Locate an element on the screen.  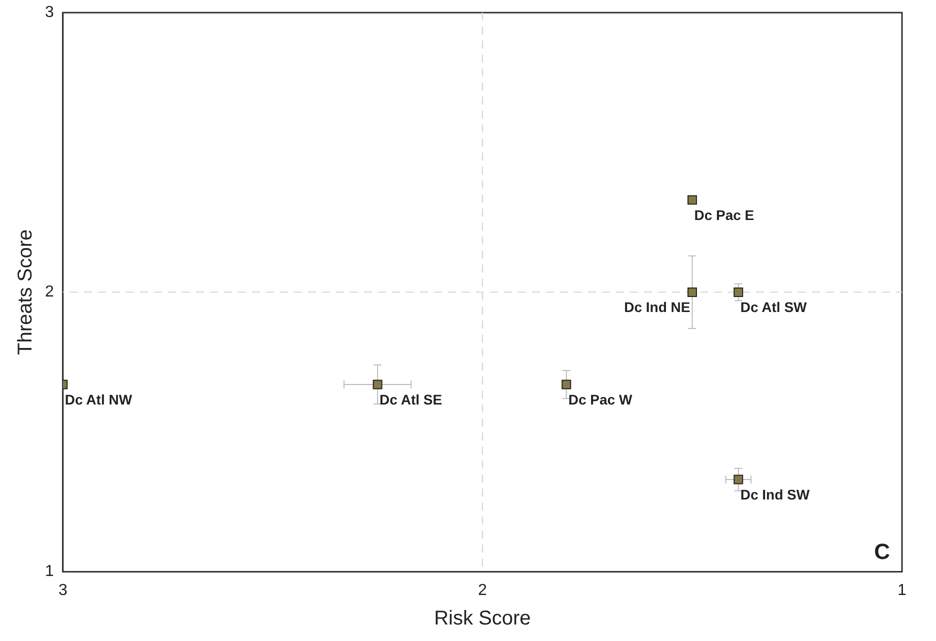
annotation: C is located at coordinates (882, 551).